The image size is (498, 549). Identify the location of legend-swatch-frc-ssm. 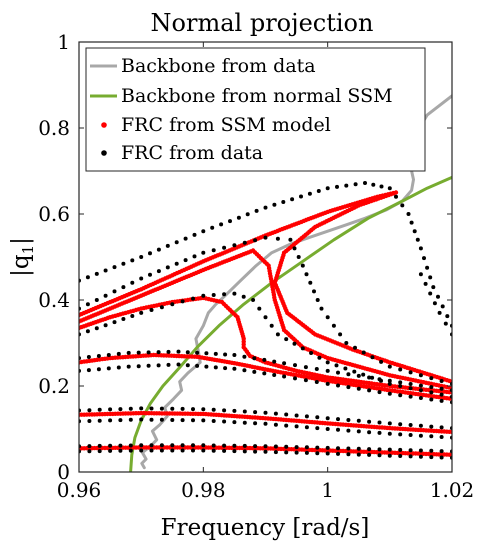
(104, 125).